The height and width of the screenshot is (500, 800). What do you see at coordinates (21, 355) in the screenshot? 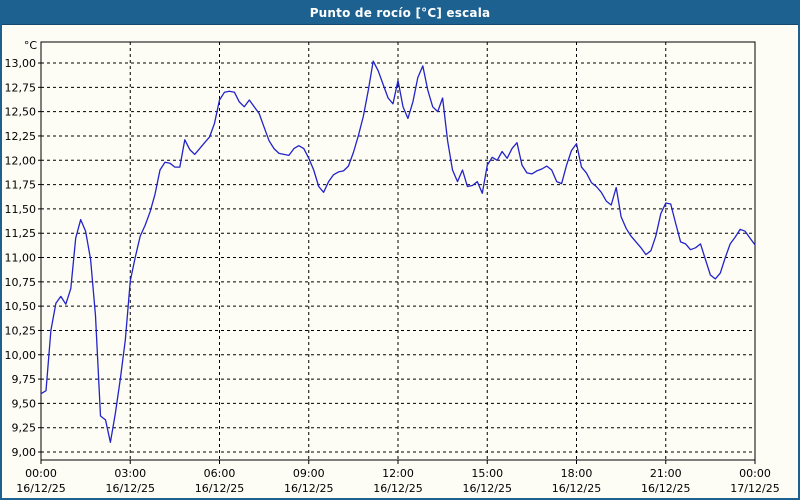
I see `y-tick-label: 10,00` at bounding box center [21, 355].